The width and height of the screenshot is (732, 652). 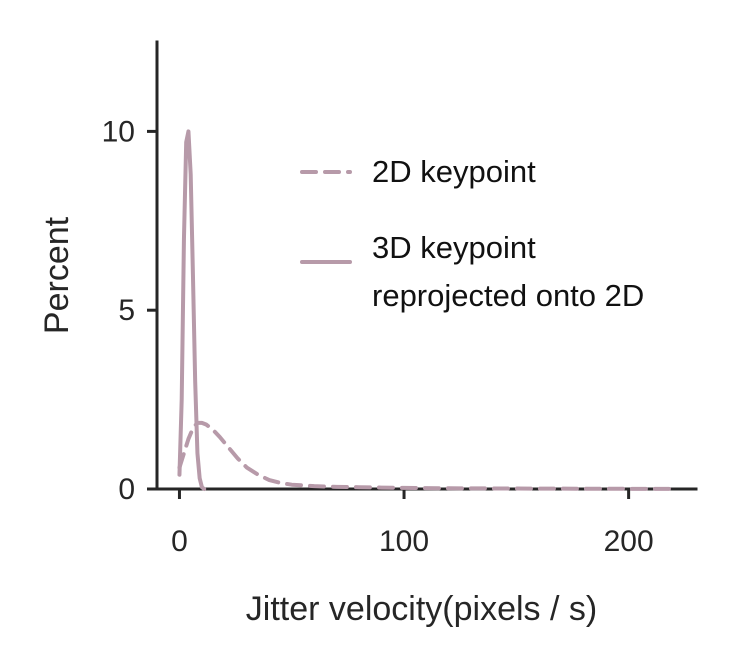 What do you see at coordinates (118, 131) in the screenshot?
I see `y-tick-label: 10` at bounding box center [118, 131].